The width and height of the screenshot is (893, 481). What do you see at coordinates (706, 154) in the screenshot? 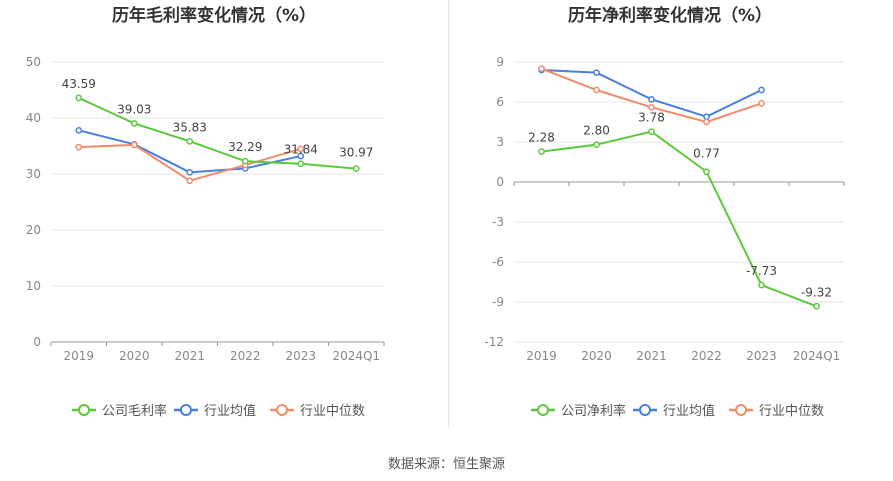
I see `chart2-data-label: 0.77` at bounding box center [706, 154].